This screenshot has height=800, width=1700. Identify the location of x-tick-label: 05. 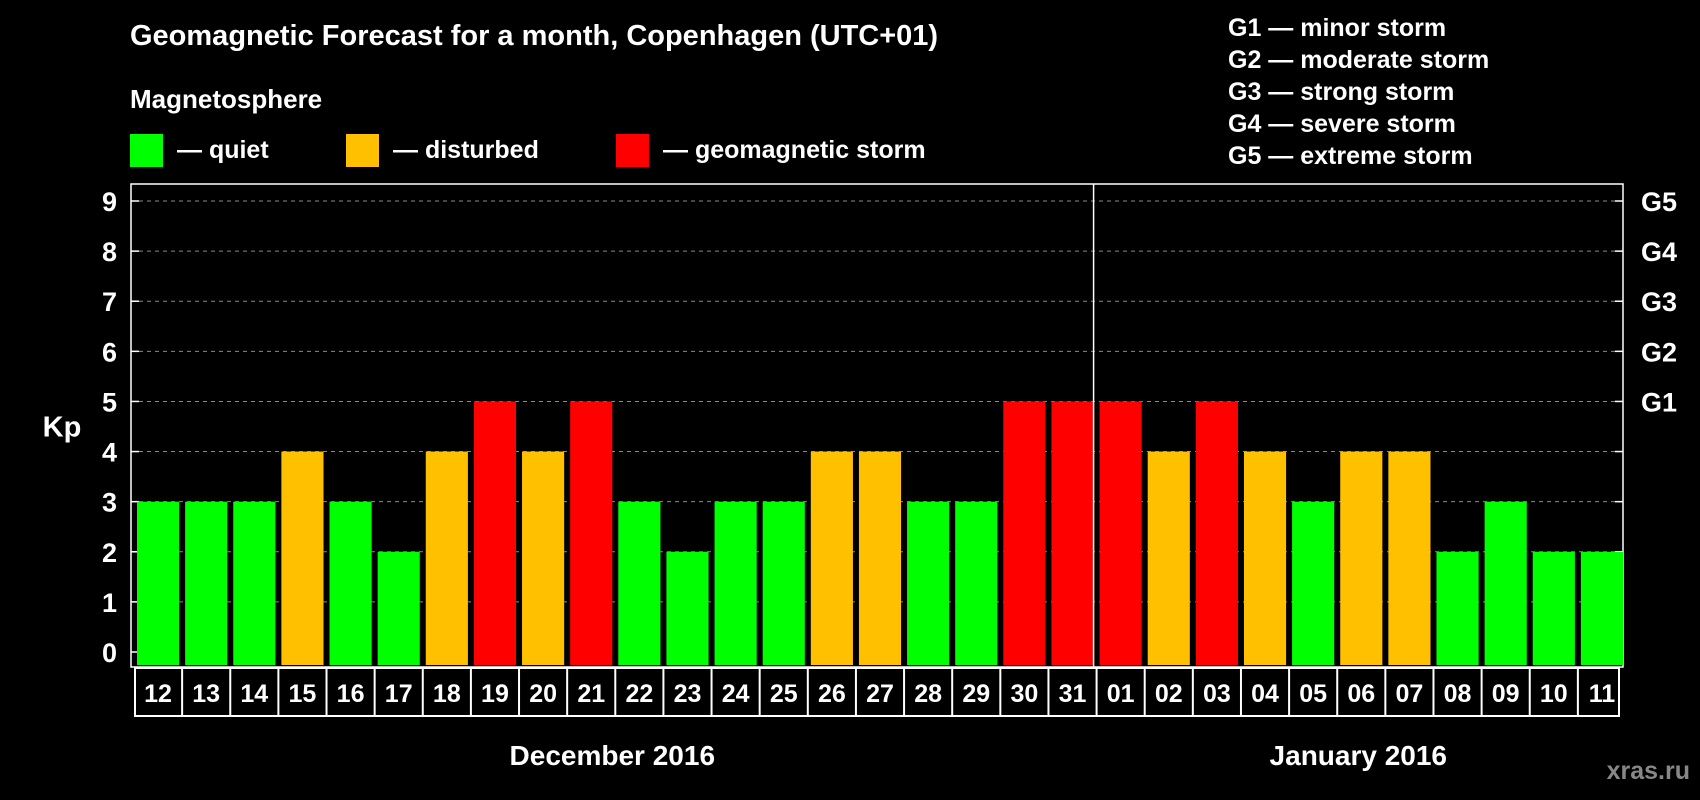
(1313, 694).